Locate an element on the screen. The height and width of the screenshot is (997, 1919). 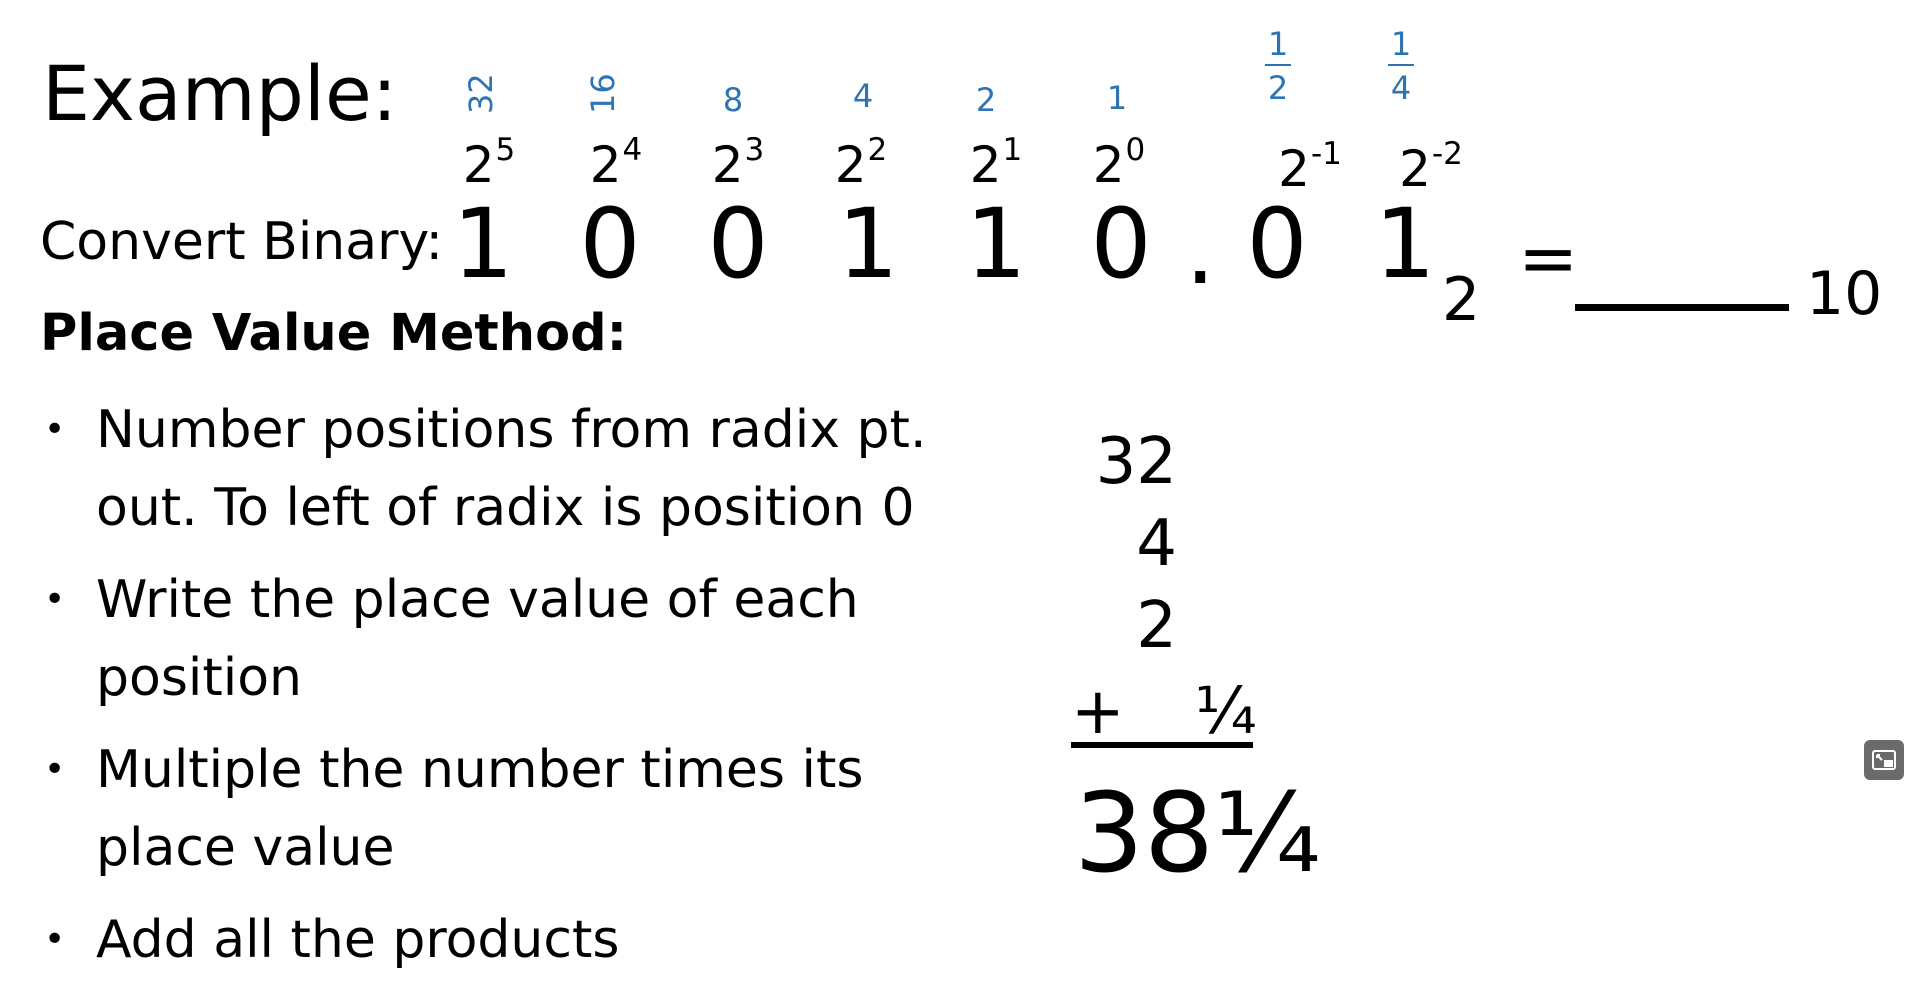
place-value-2: 2 is located at coordinates (986, 100).